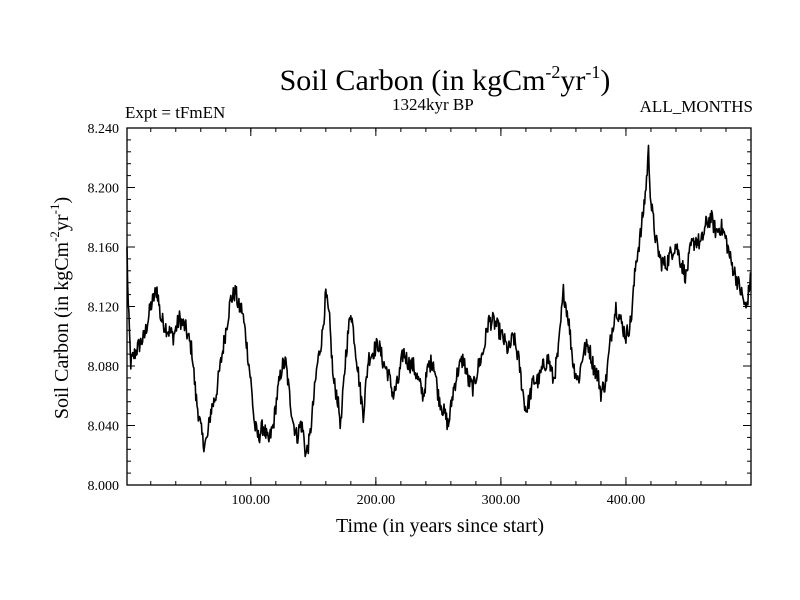 This screenshot has width=800, height=600. Describe the element at coordinates (433, 104) in the screenshot. I see `period-label: 1324kyr BP` at that location.